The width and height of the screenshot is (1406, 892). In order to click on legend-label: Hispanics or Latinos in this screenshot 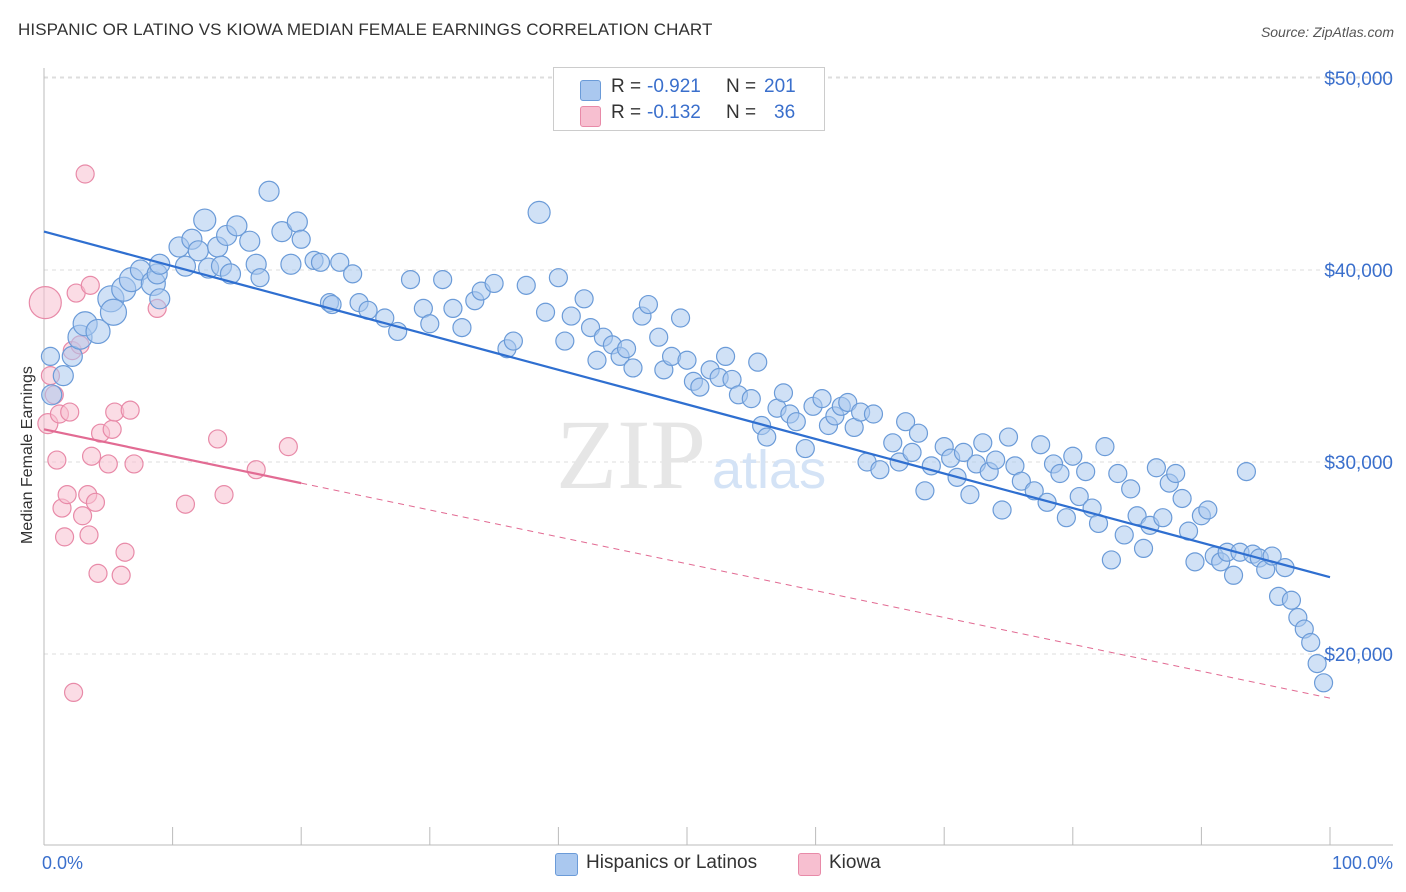, I will do `click(672, 862)`.